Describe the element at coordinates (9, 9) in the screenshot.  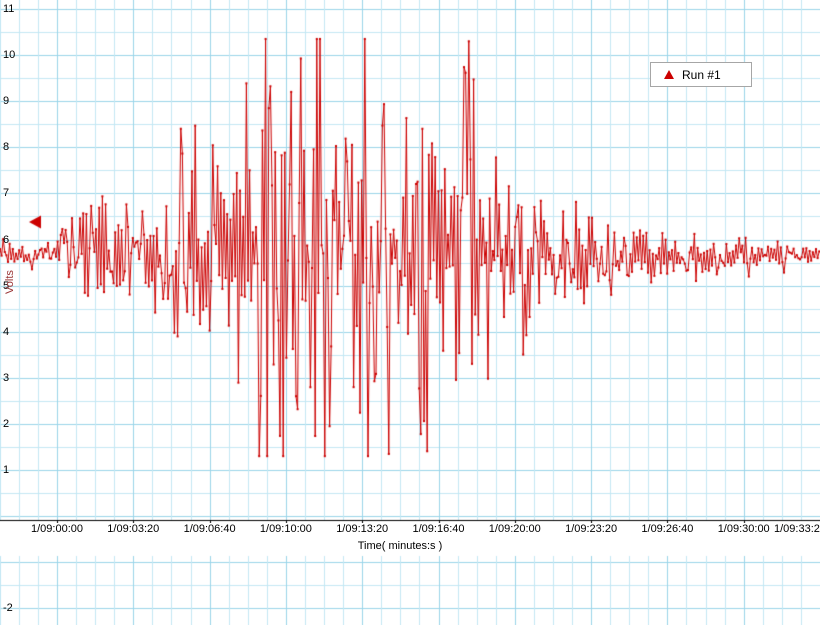
I see `y-tick-label: 11` at that location.